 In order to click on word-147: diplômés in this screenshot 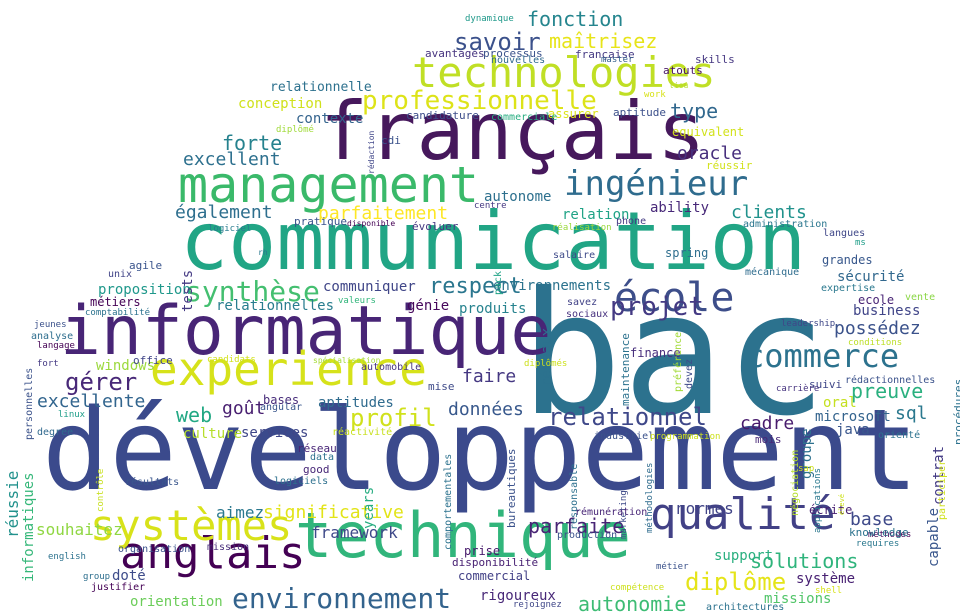, I will do `click(546, 364)`.